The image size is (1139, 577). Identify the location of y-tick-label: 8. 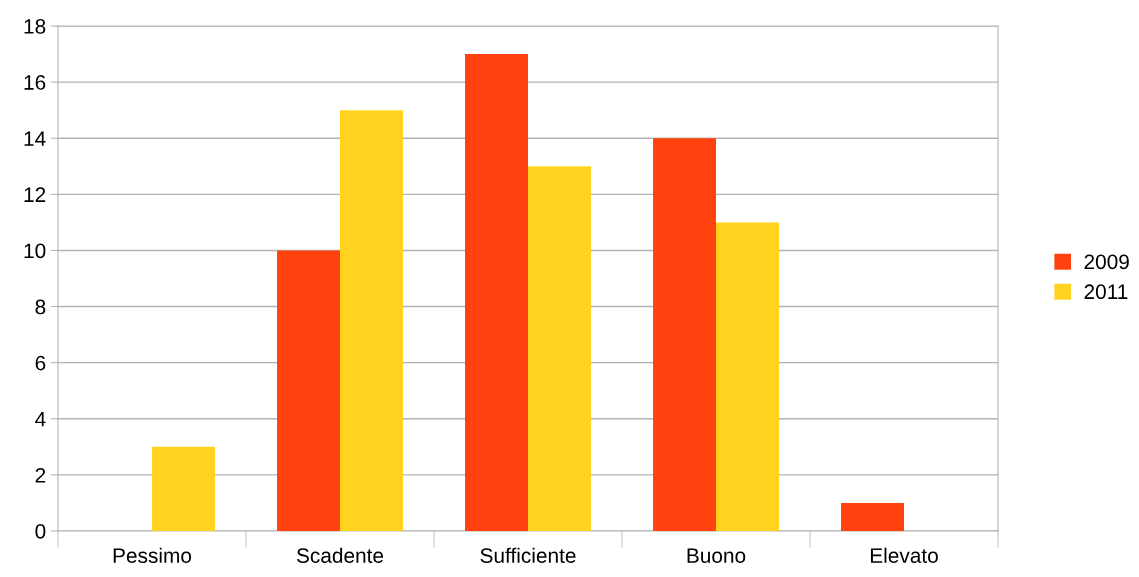
(40, 307).